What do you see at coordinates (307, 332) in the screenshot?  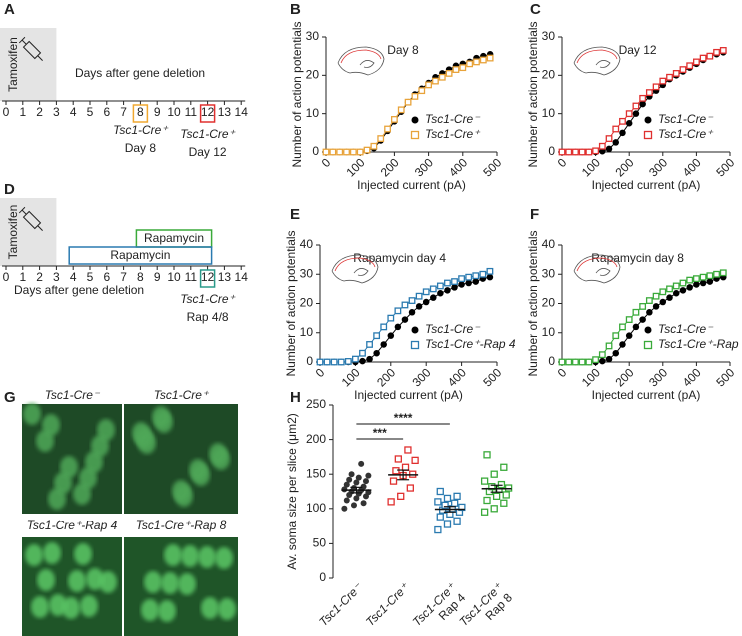 I see `y-tick-label: 10` at bounding box center [307, 332].